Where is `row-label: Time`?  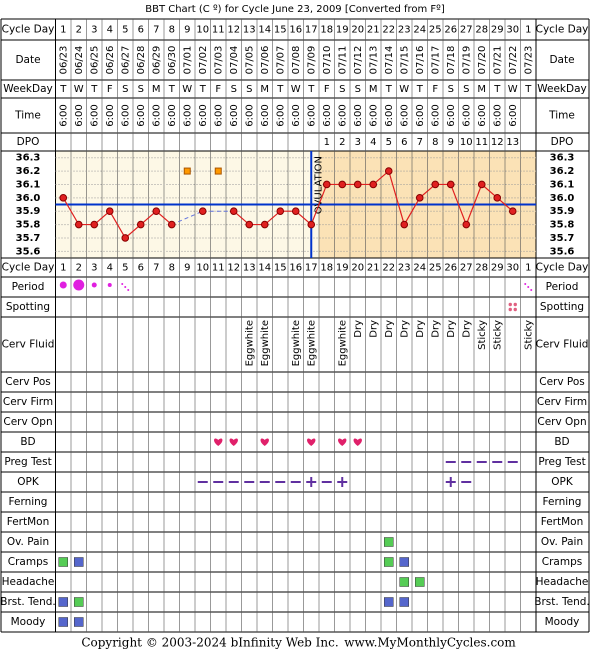
row-label: Time is located at coordinates (561, 116).